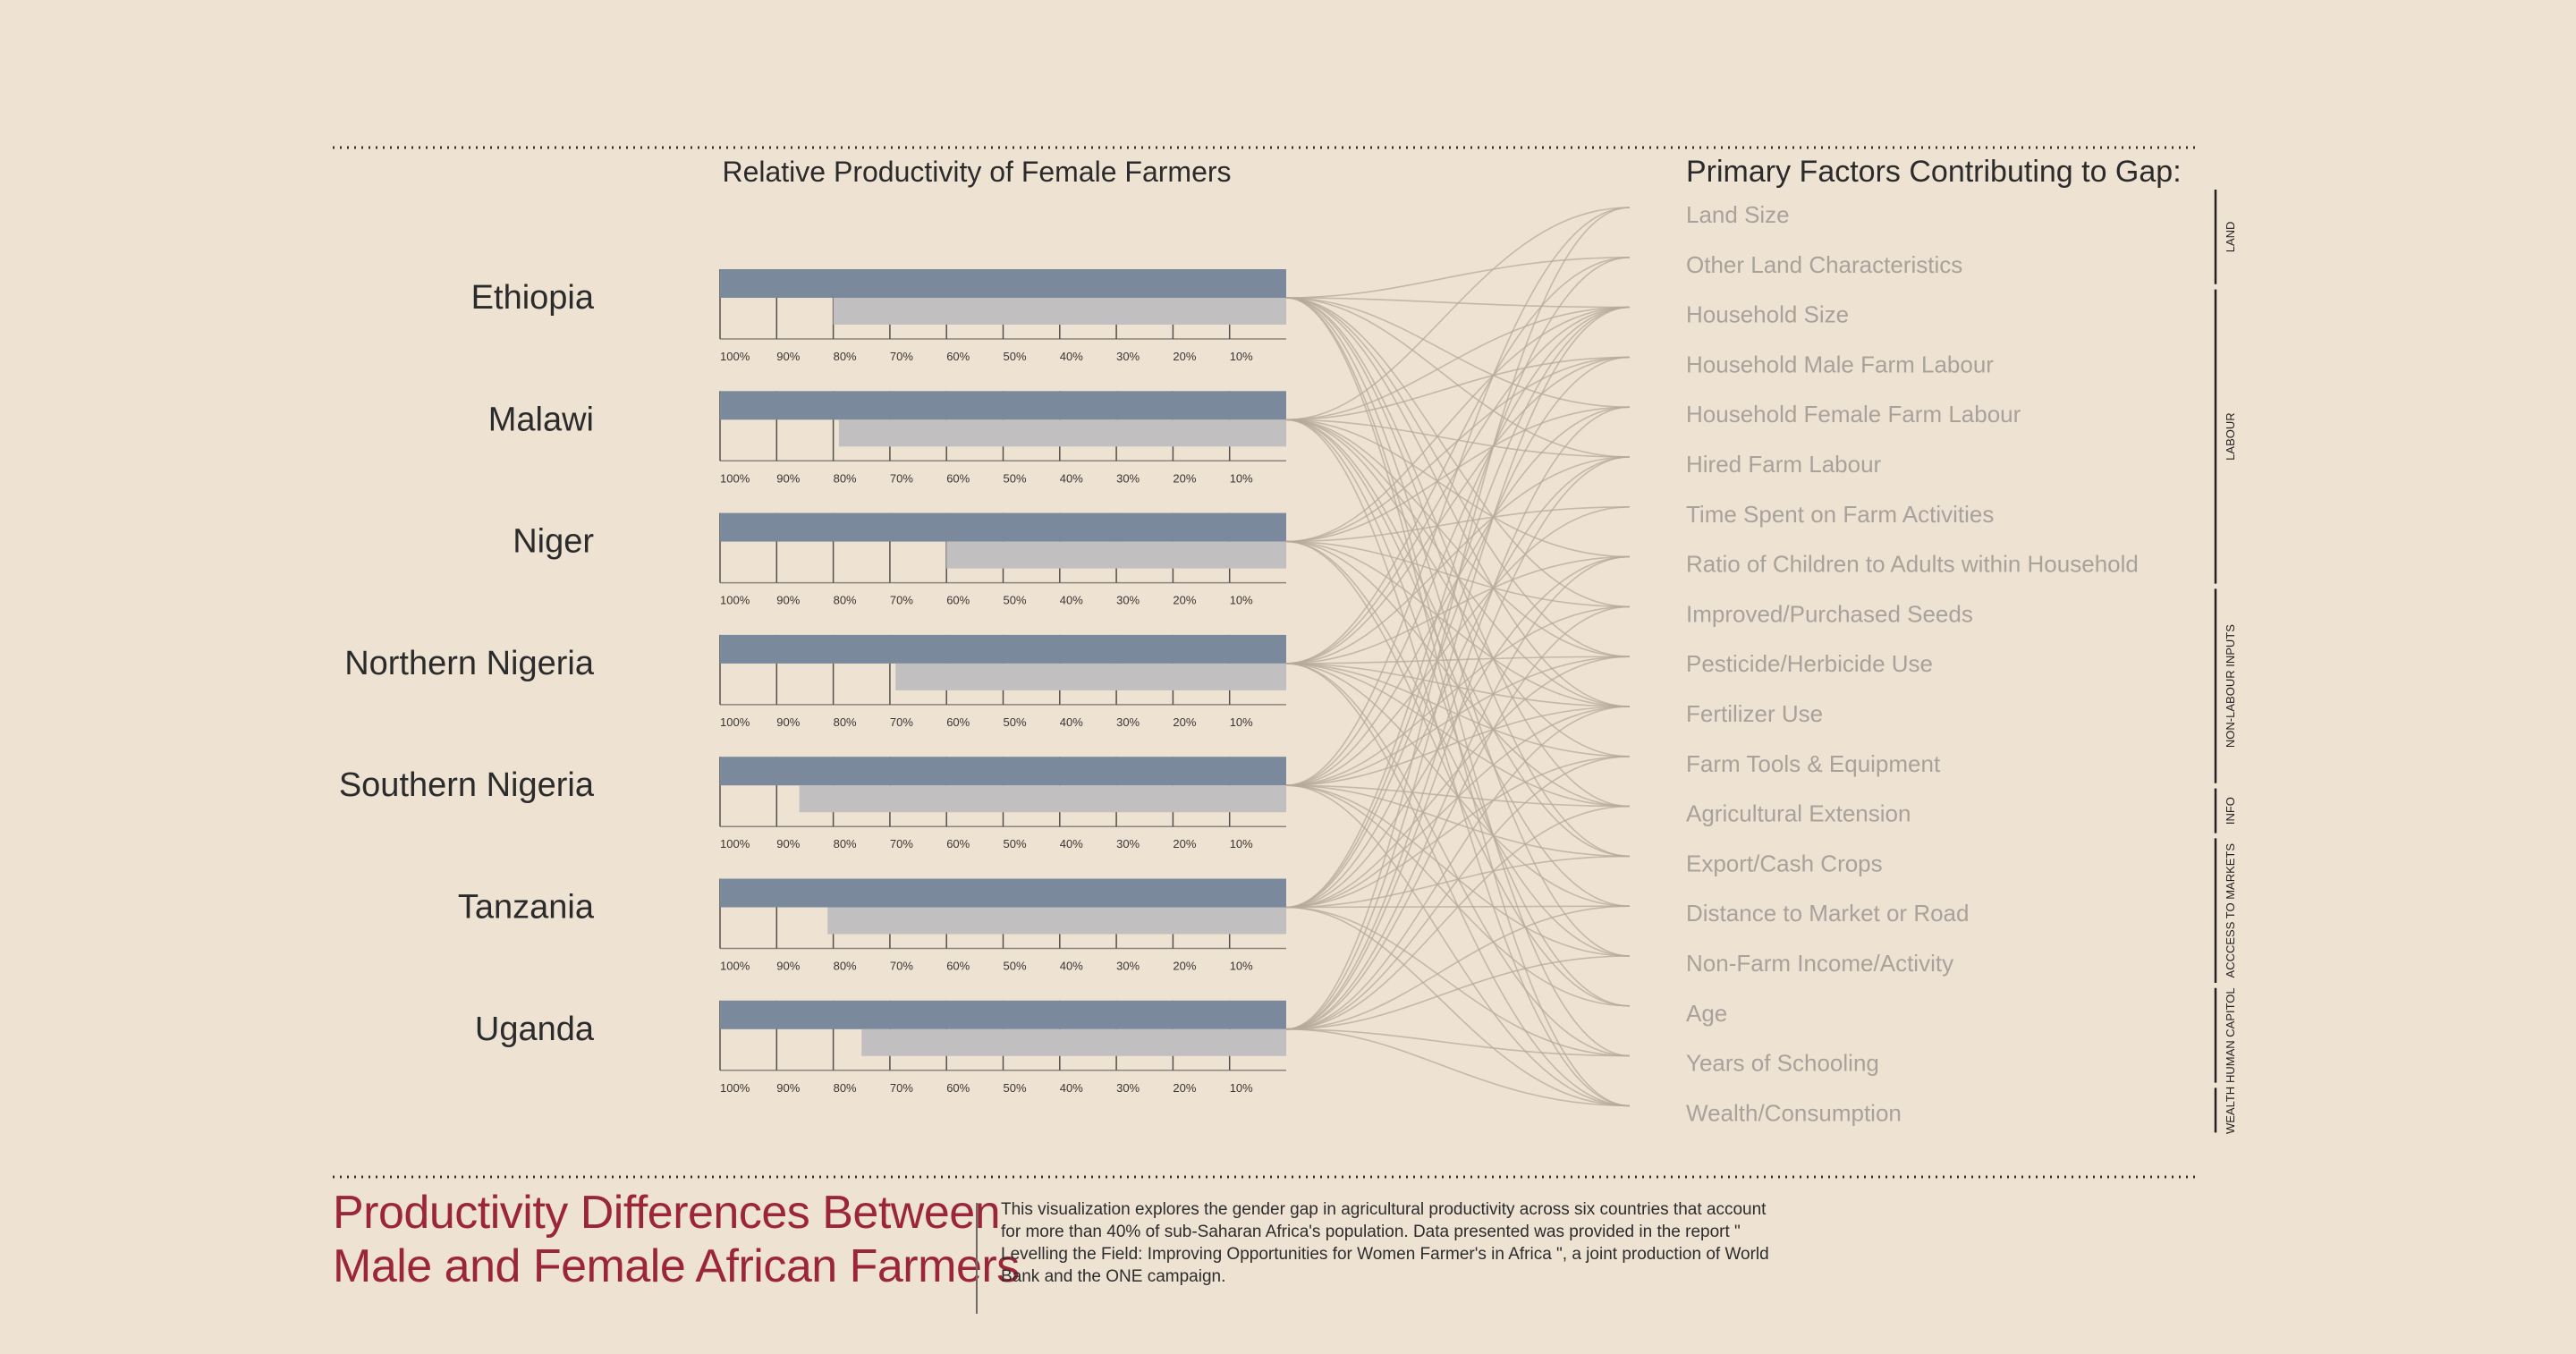  I want to click on country-row-malawi: Malawi 100% 90% 80% 70% 60% 50% 40% 30% 20% 10%, so click(887, 438).